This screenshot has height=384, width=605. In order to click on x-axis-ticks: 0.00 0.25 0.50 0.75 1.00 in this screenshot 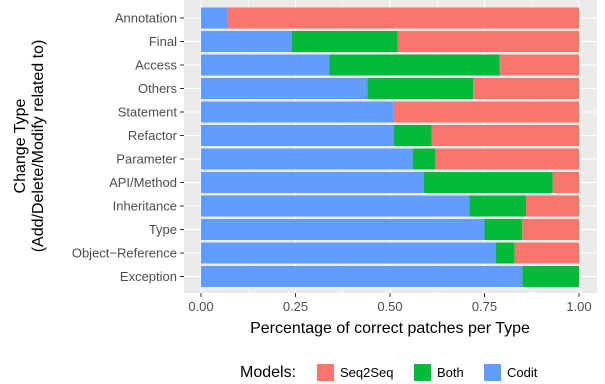, I will do `click(390, 303)`.